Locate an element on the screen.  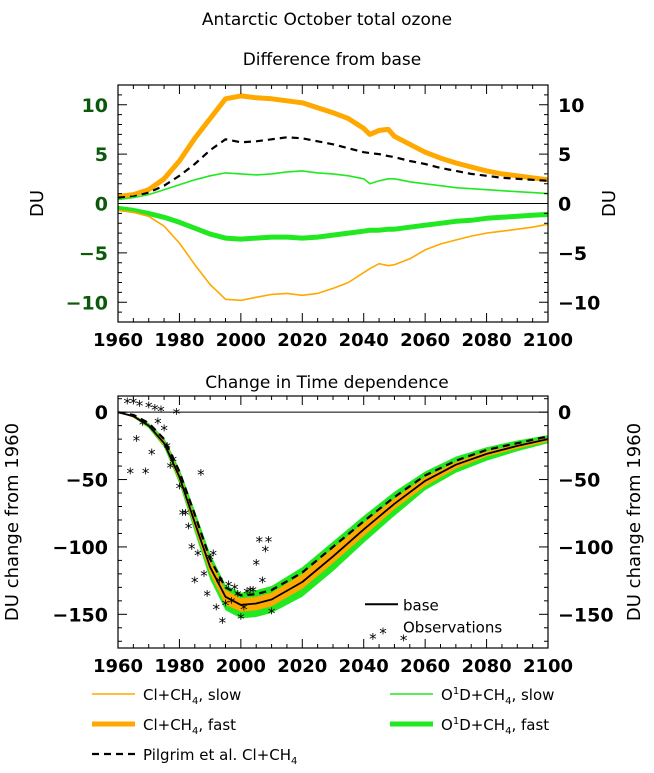
legend-observations-label: Observations is located at coordinates (452, 627).